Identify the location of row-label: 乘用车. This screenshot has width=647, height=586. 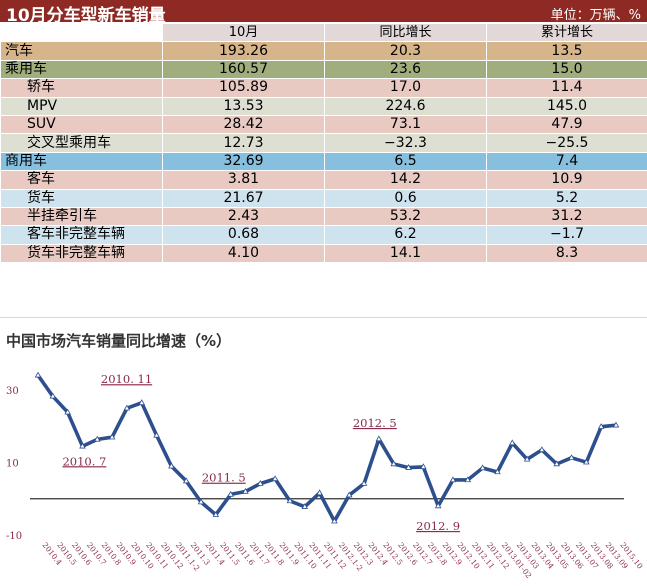
(81, 69).